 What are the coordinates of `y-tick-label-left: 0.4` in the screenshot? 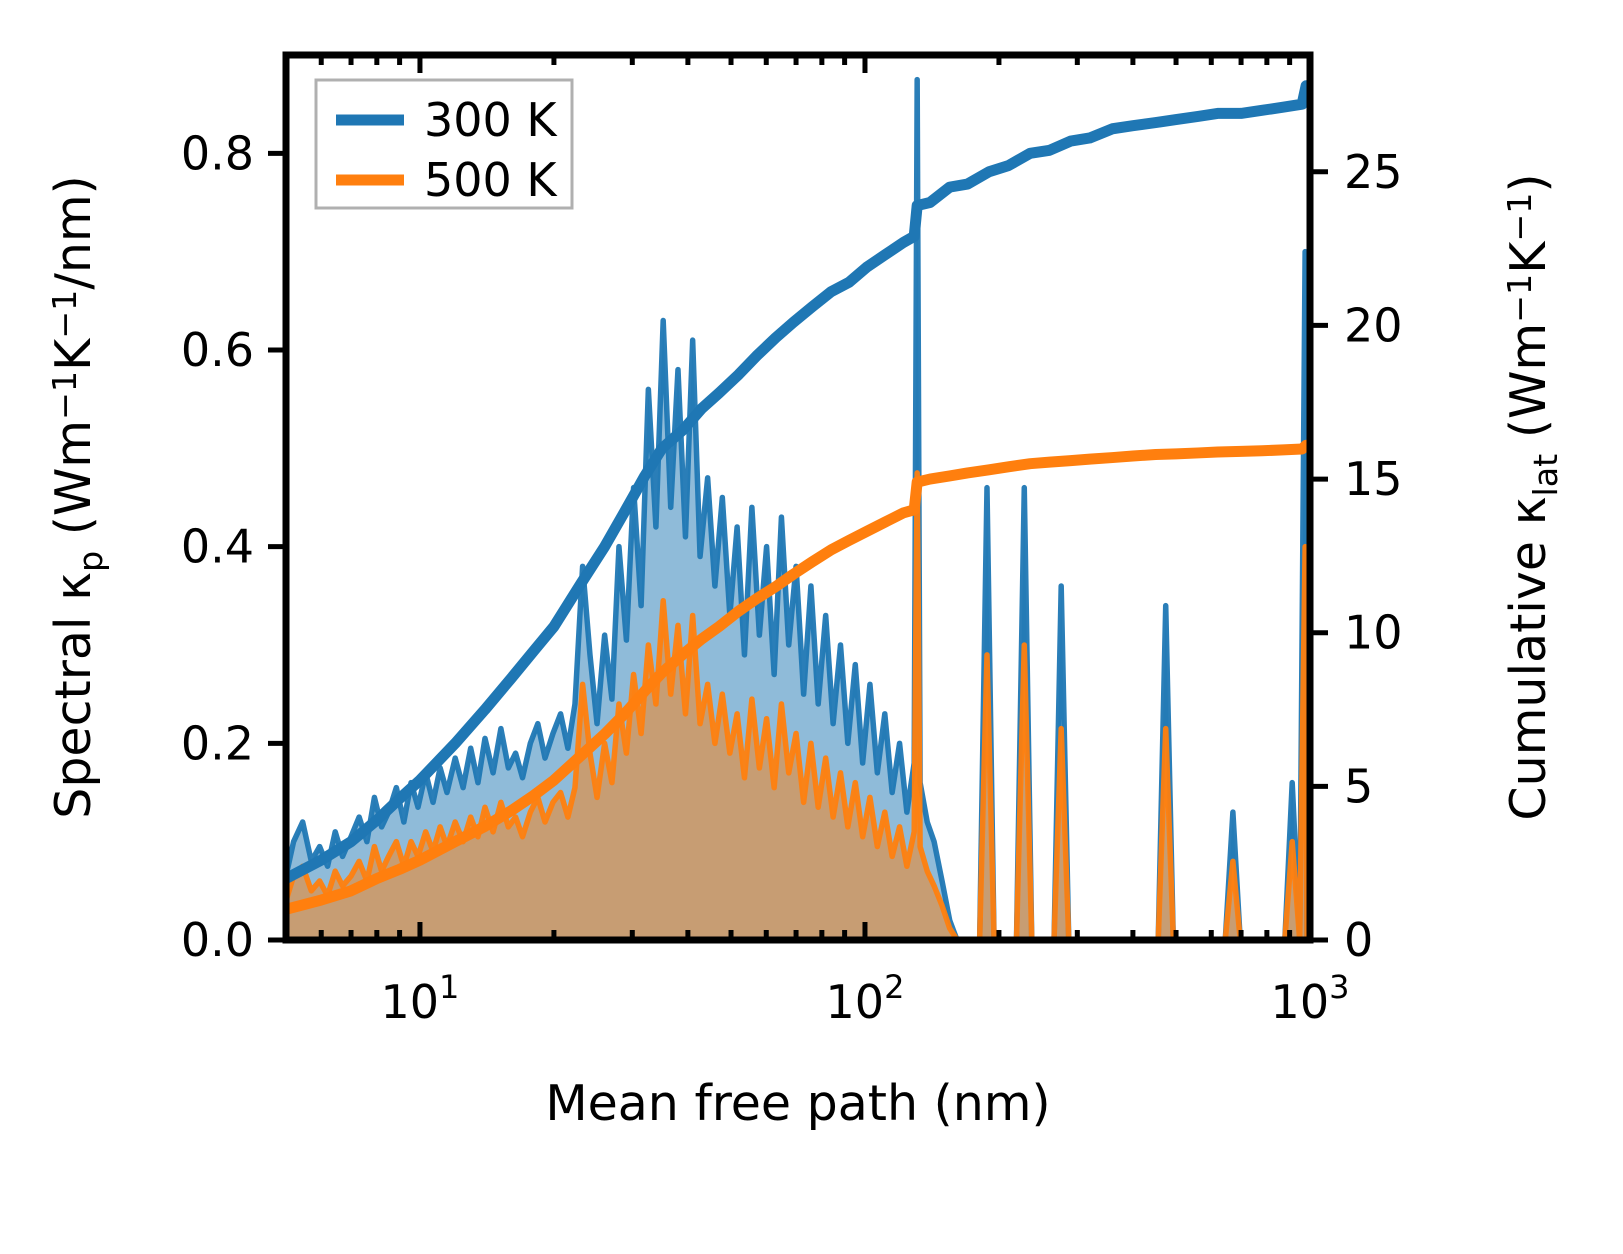 It's located at (217, 547).